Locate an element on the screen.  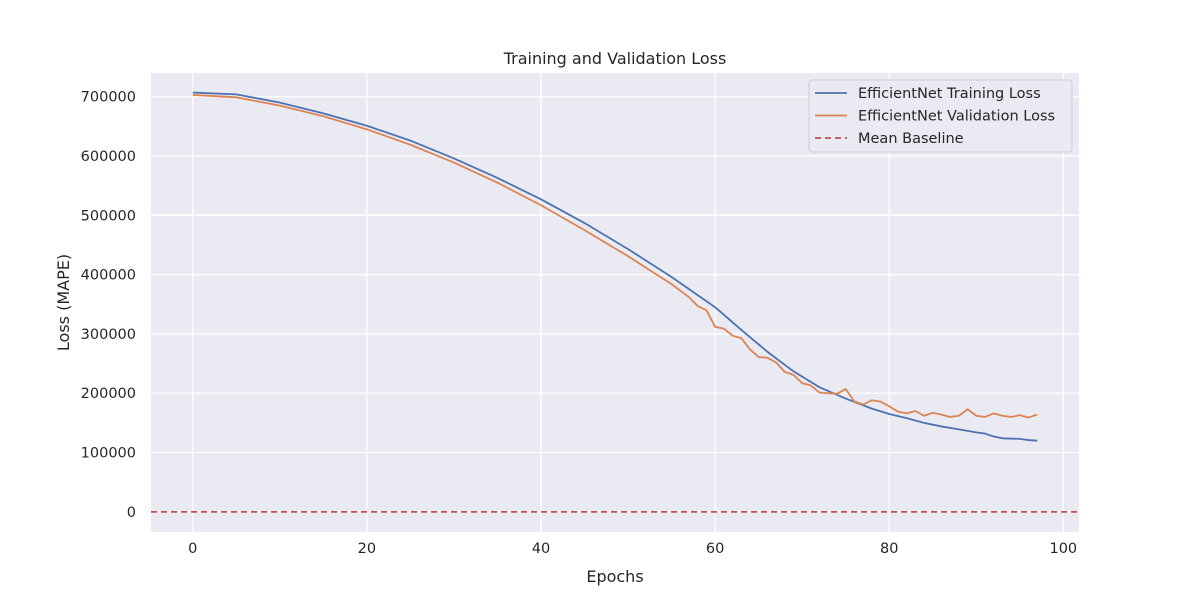
y-tick-label: 200000 is located at coordinates (108, 394).